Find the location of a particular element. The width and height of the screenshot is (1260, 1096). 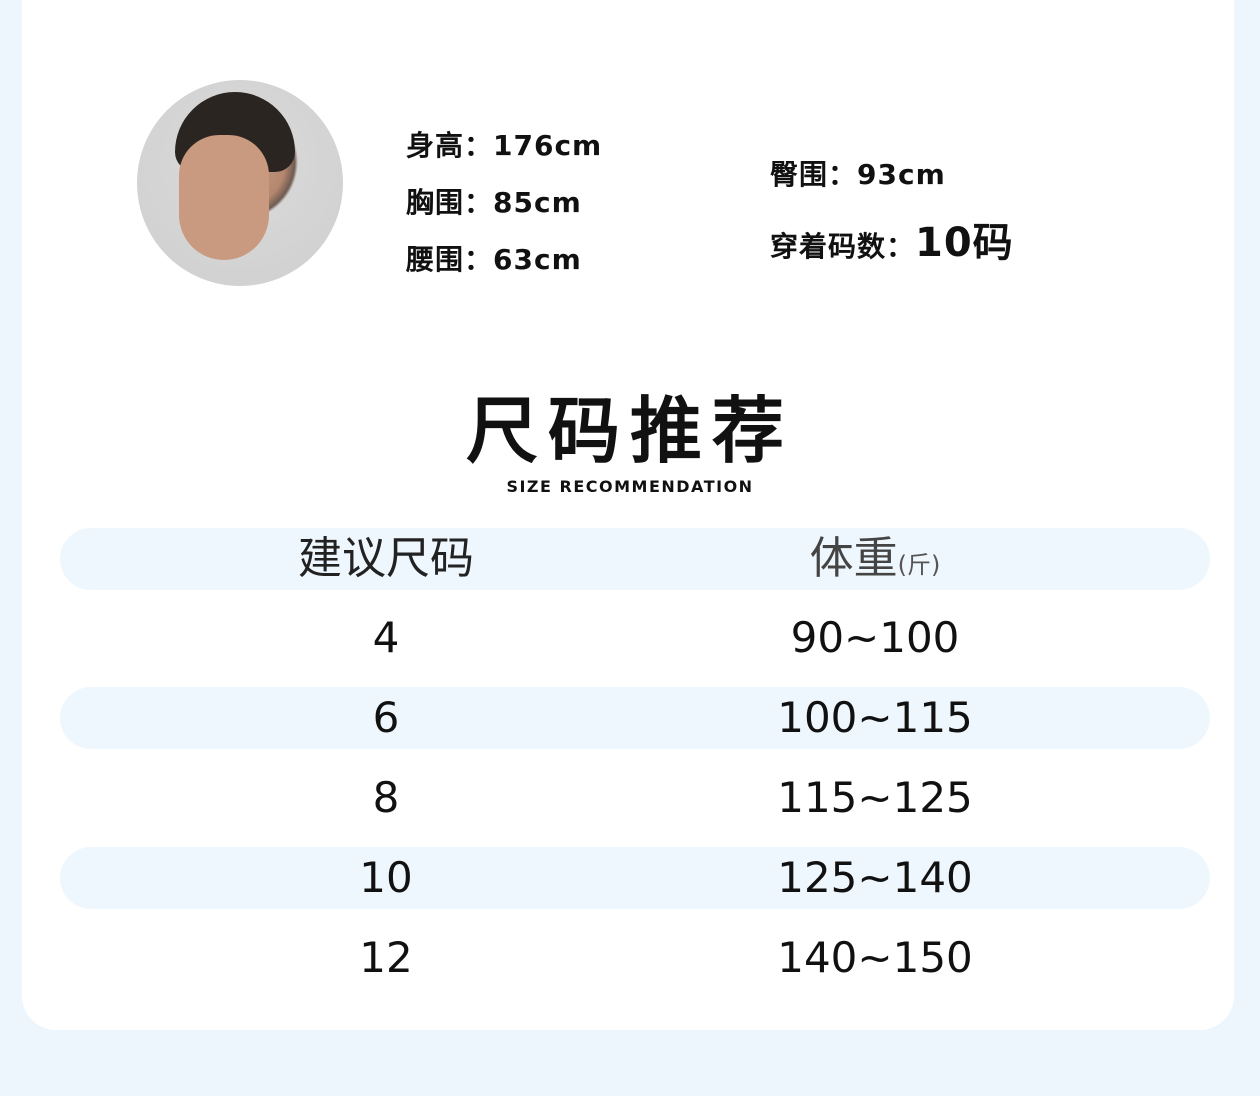

model-size: 穿着码数：10码 is located at coordinates (892, 239).